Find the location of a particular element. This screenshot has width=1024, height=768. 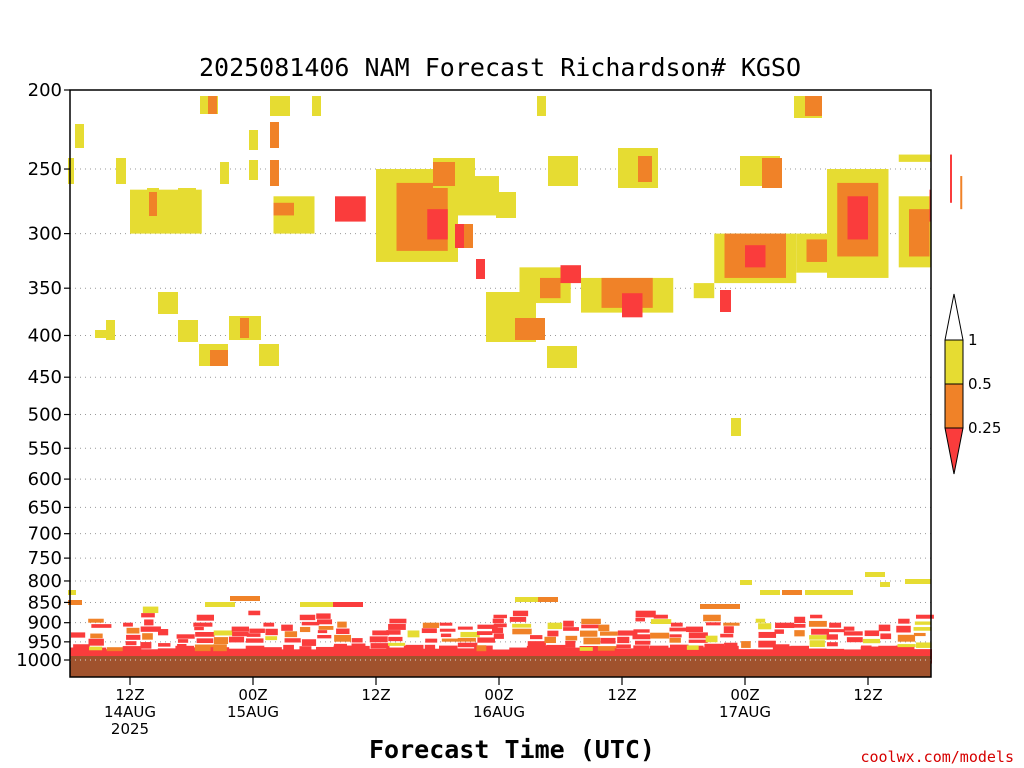

colorbar-label: 0.5 is located at coordinates (980, 384).